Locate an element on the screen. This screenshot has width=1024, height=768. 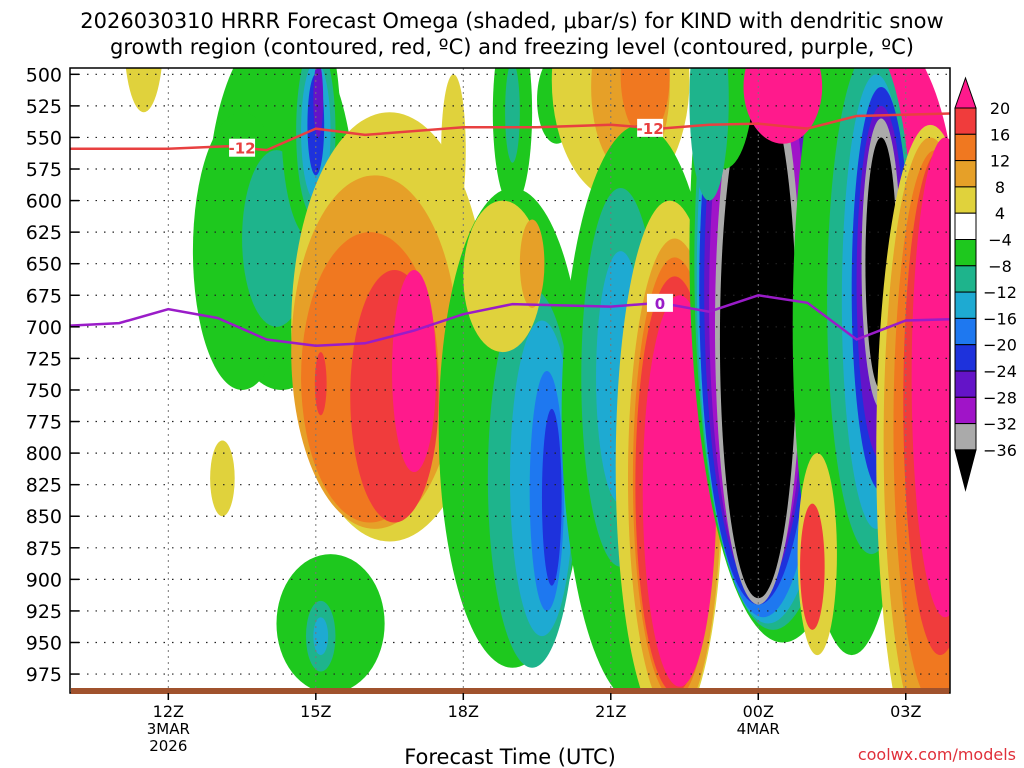
y-tick-label: 925 is located at coordinates (44, 612).